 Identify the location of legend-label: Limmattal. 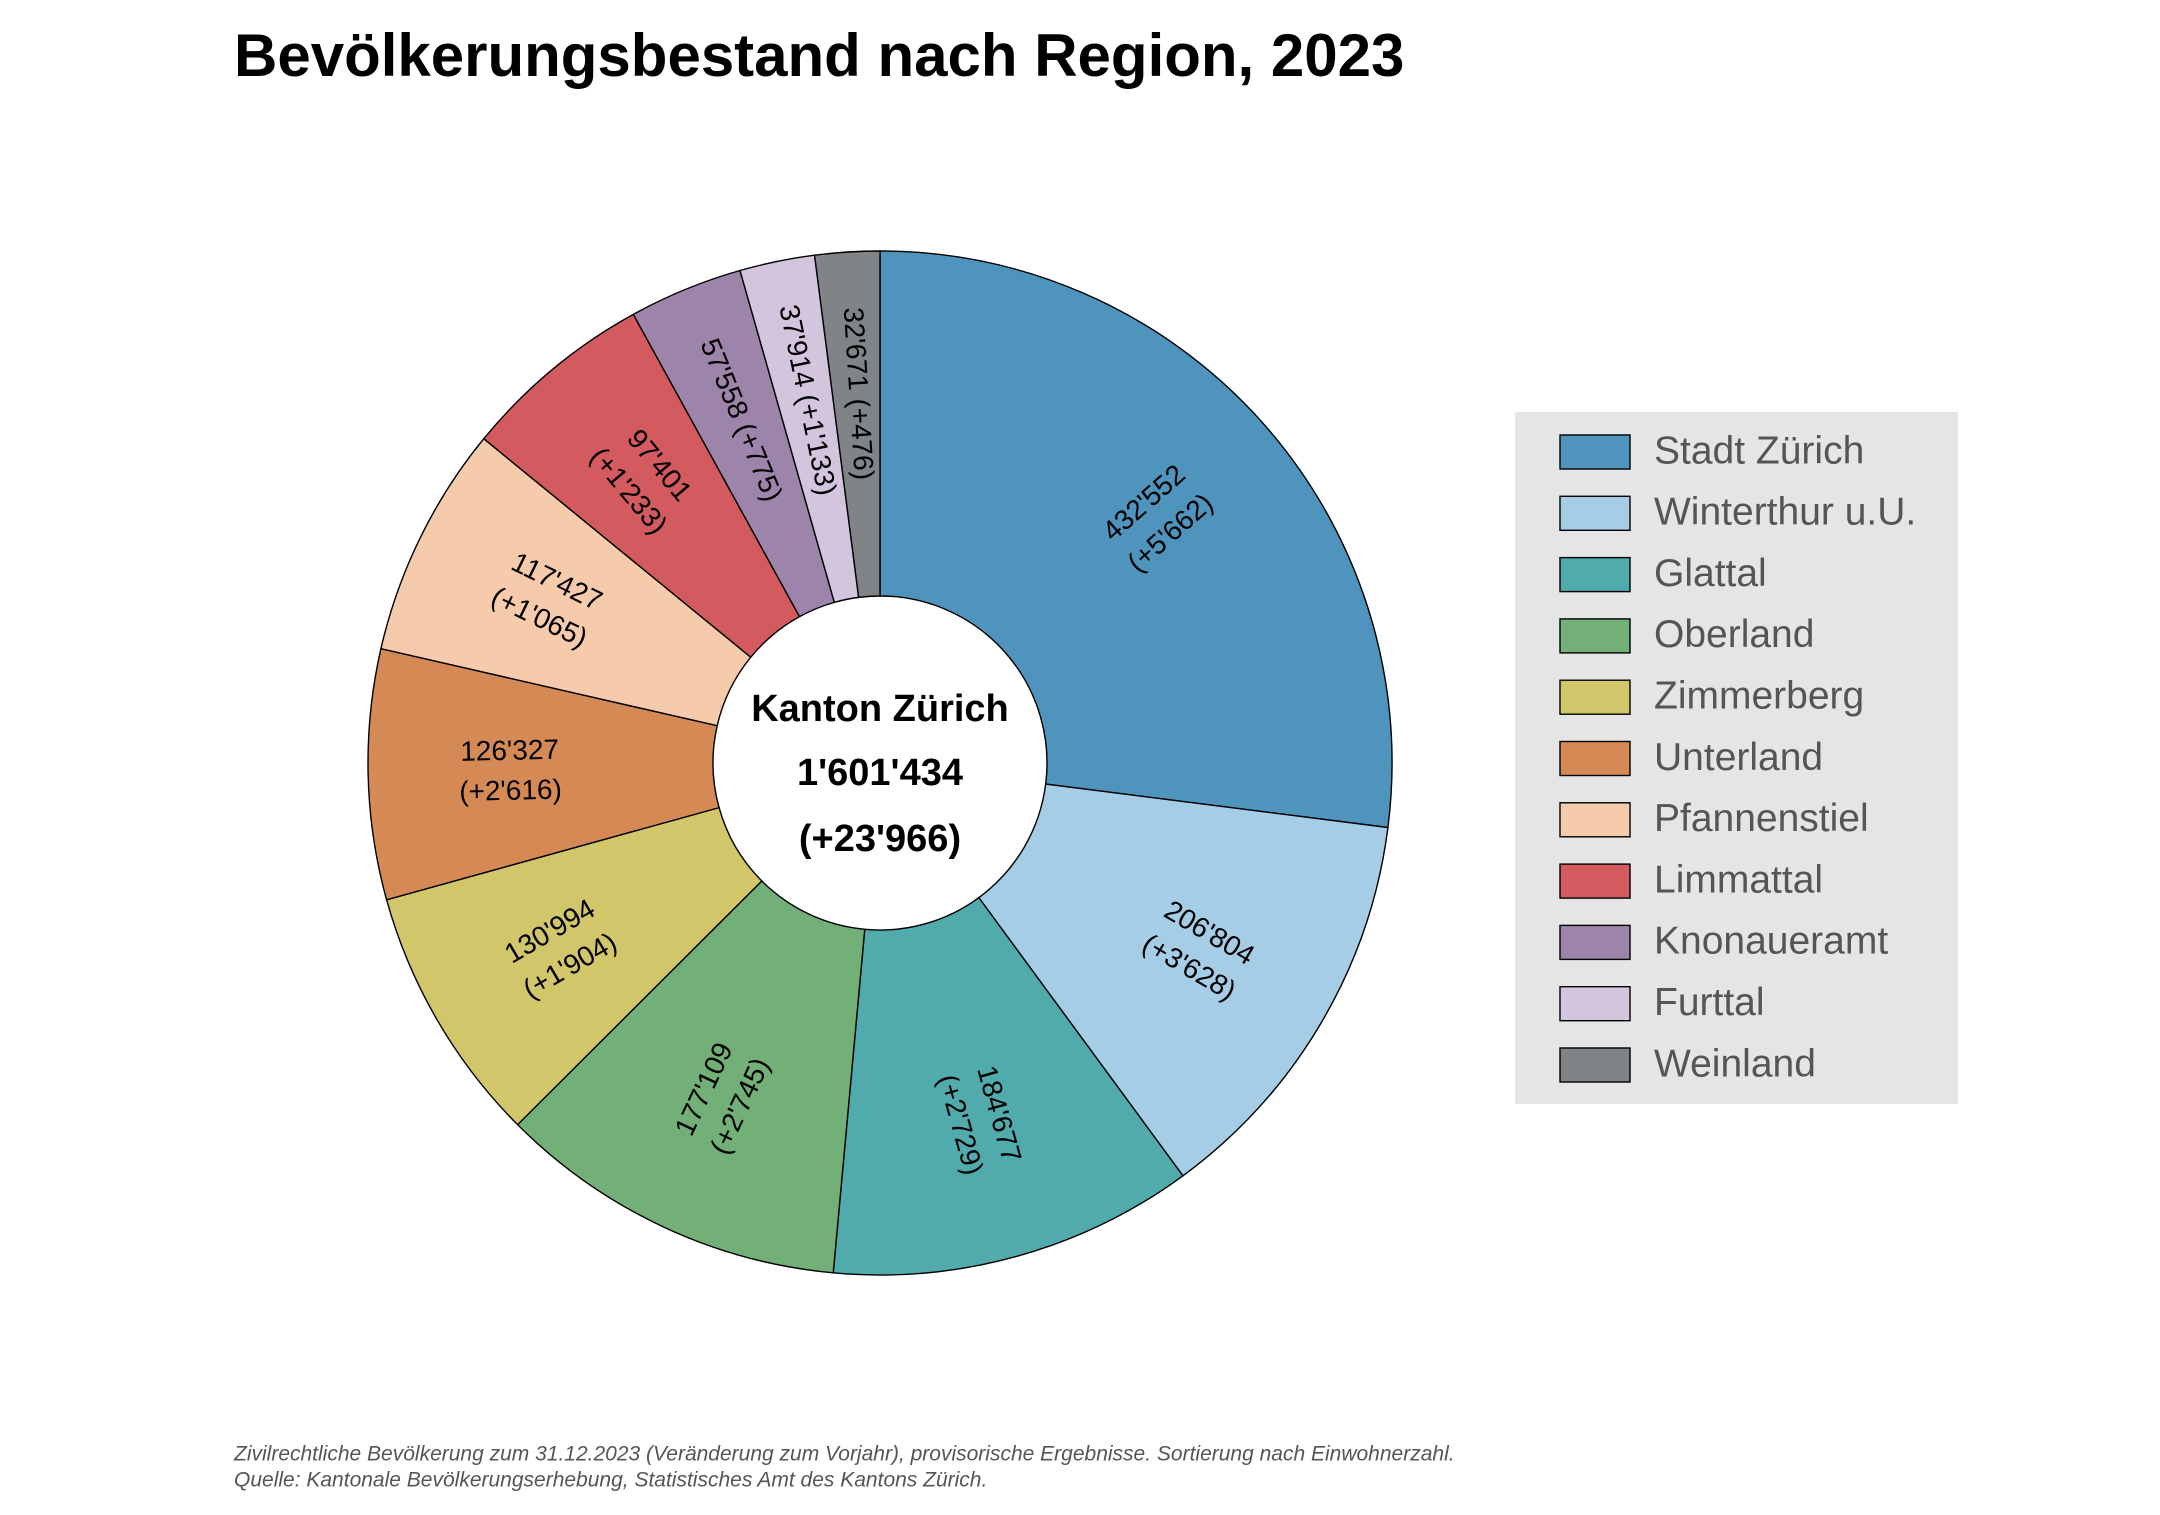
(1738, 879).